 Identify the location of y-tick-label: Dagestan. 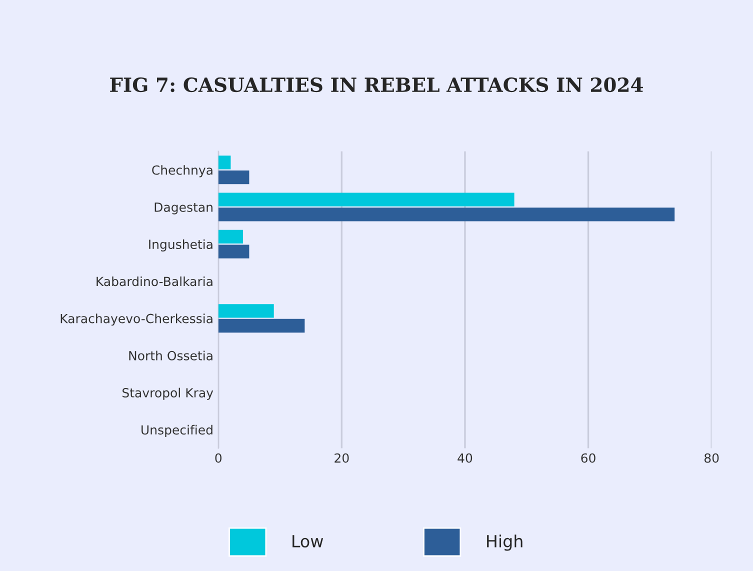
(183, 208).